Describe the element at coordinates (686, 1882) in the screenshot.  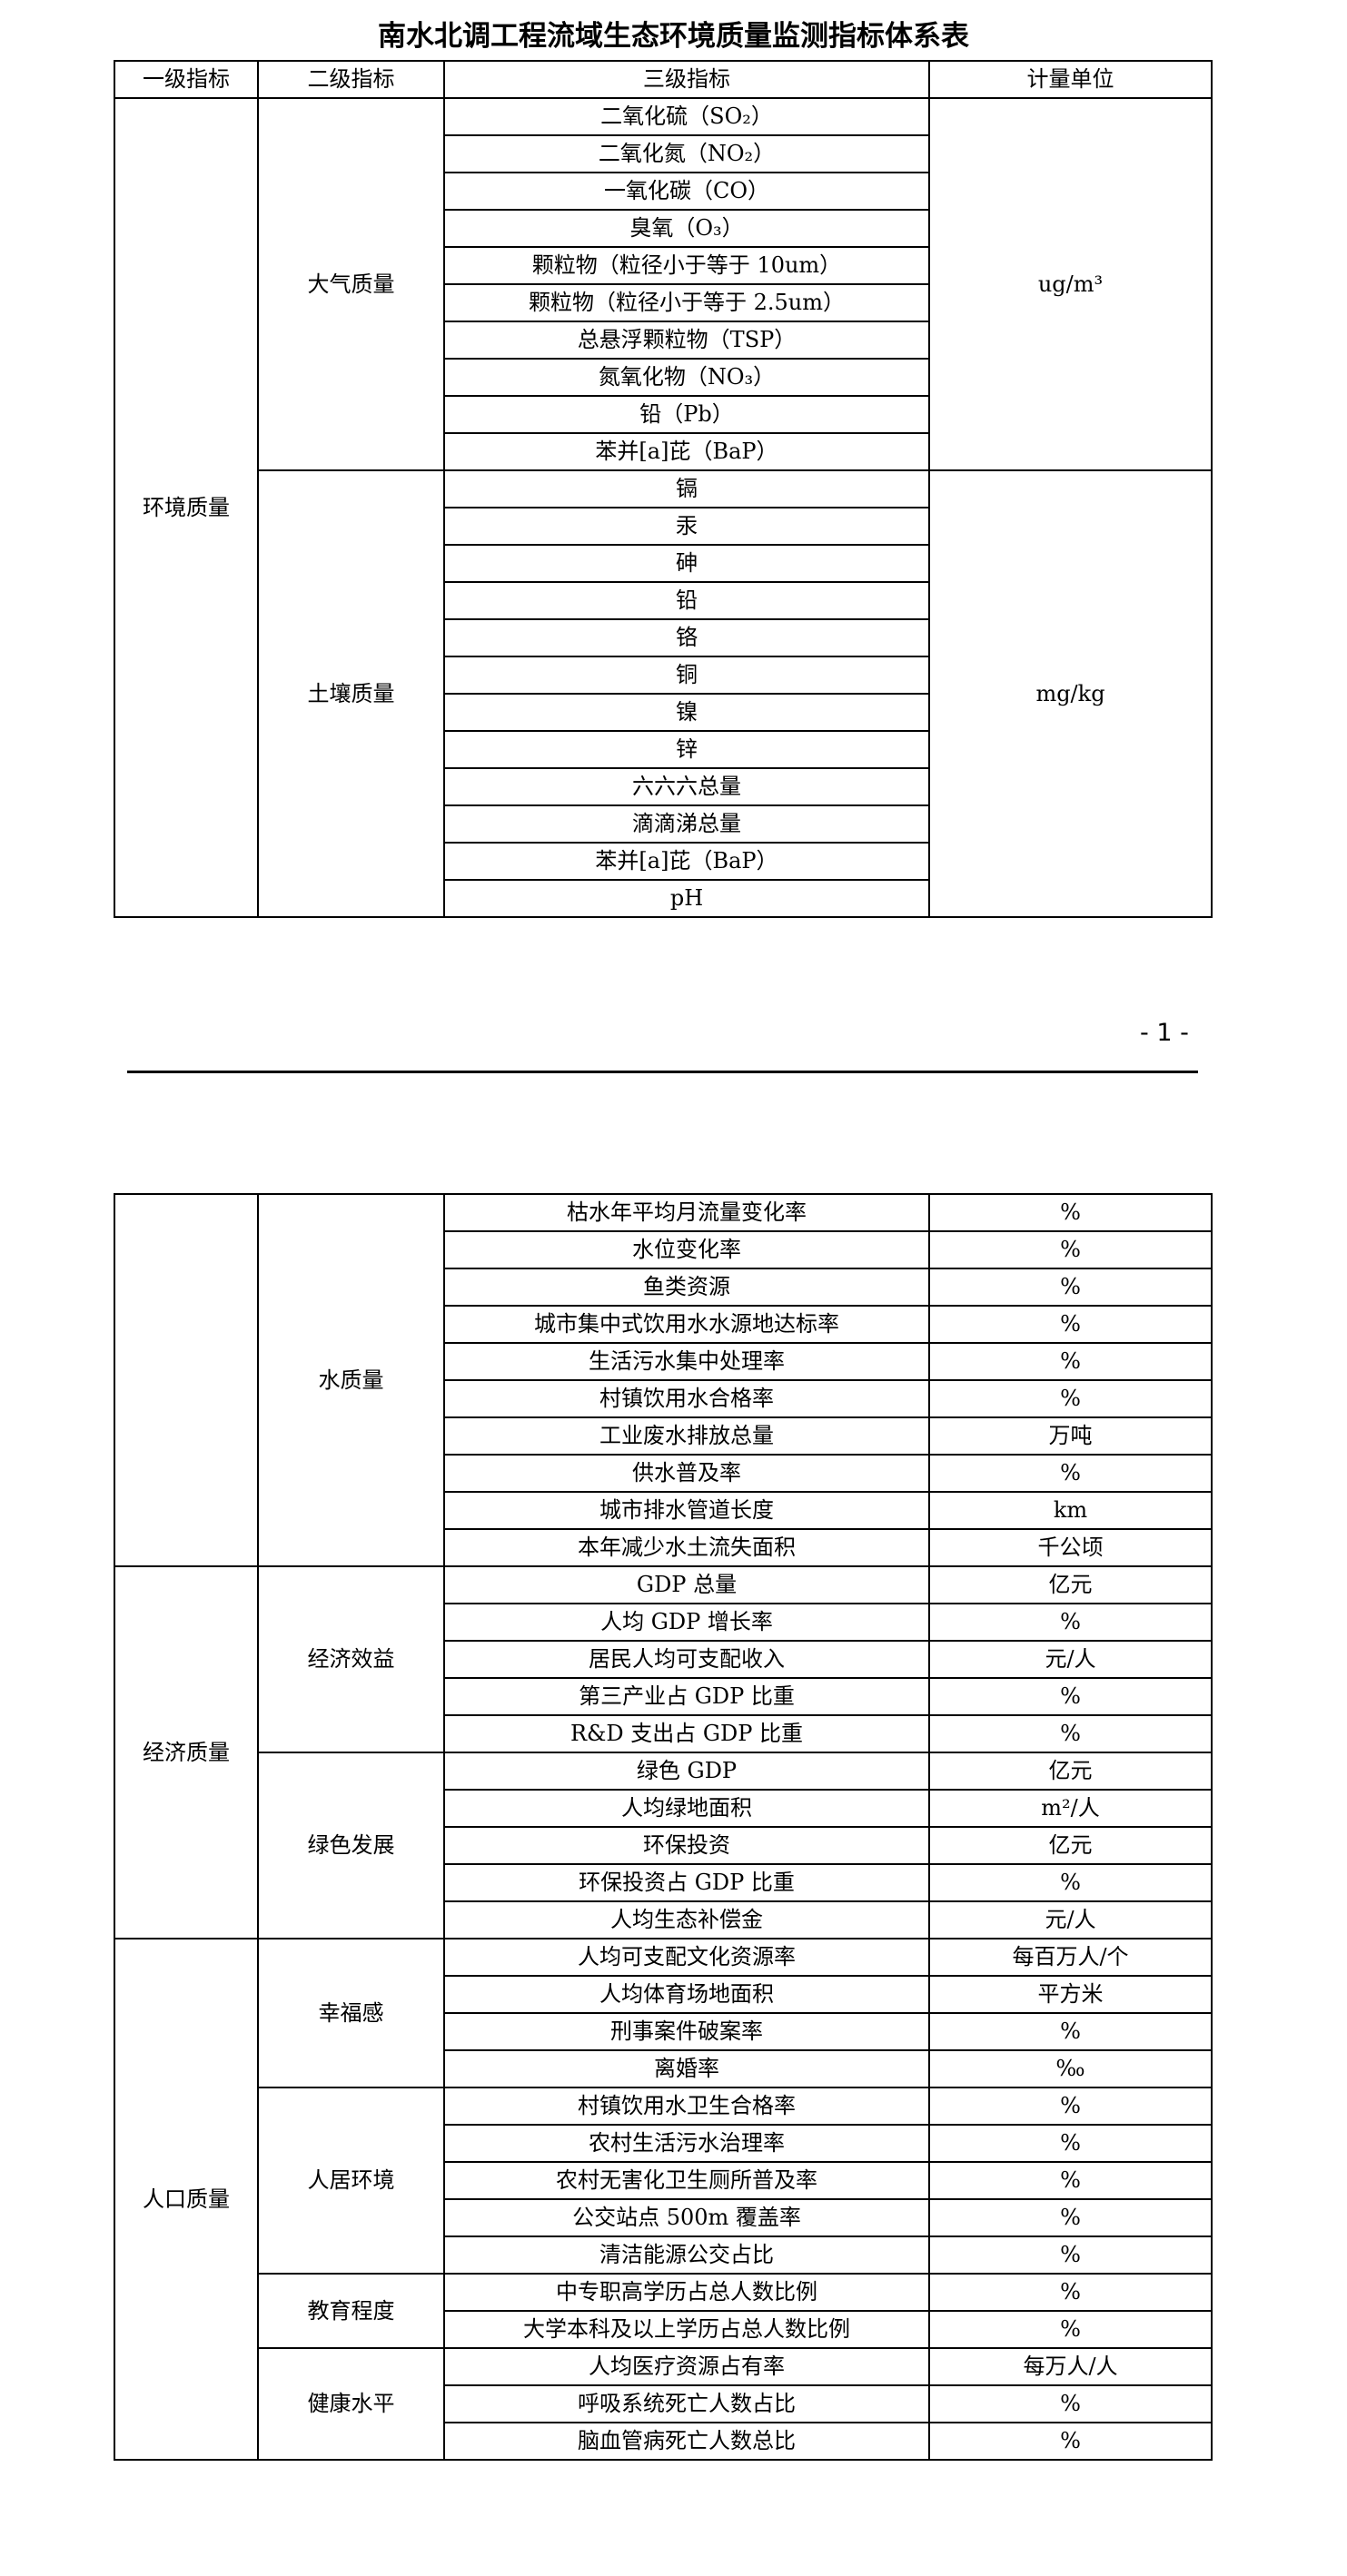
I see `level3-indicator-cell: 环保投资占 GDP 比重` at that location.